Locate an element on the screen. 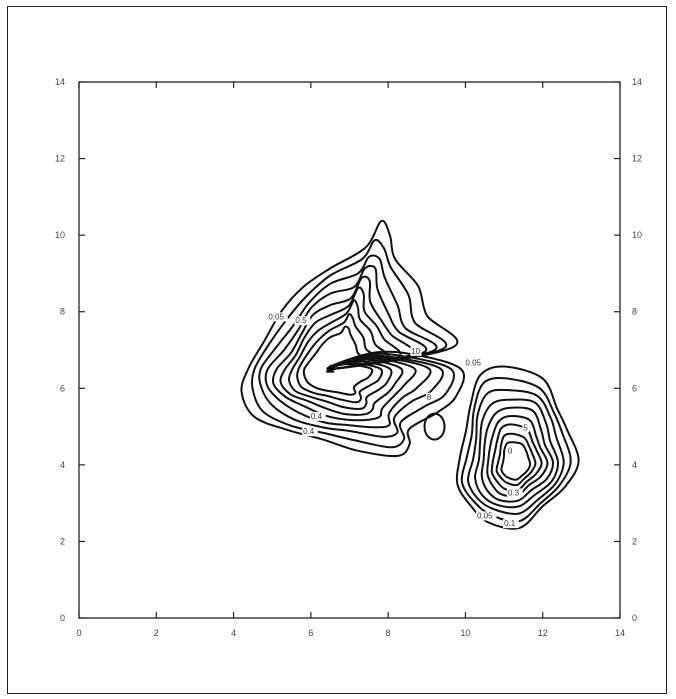 The height and width of the screenshot is (699, 676). y-tick-label-left: 2 is located at coordinates (62, 541).